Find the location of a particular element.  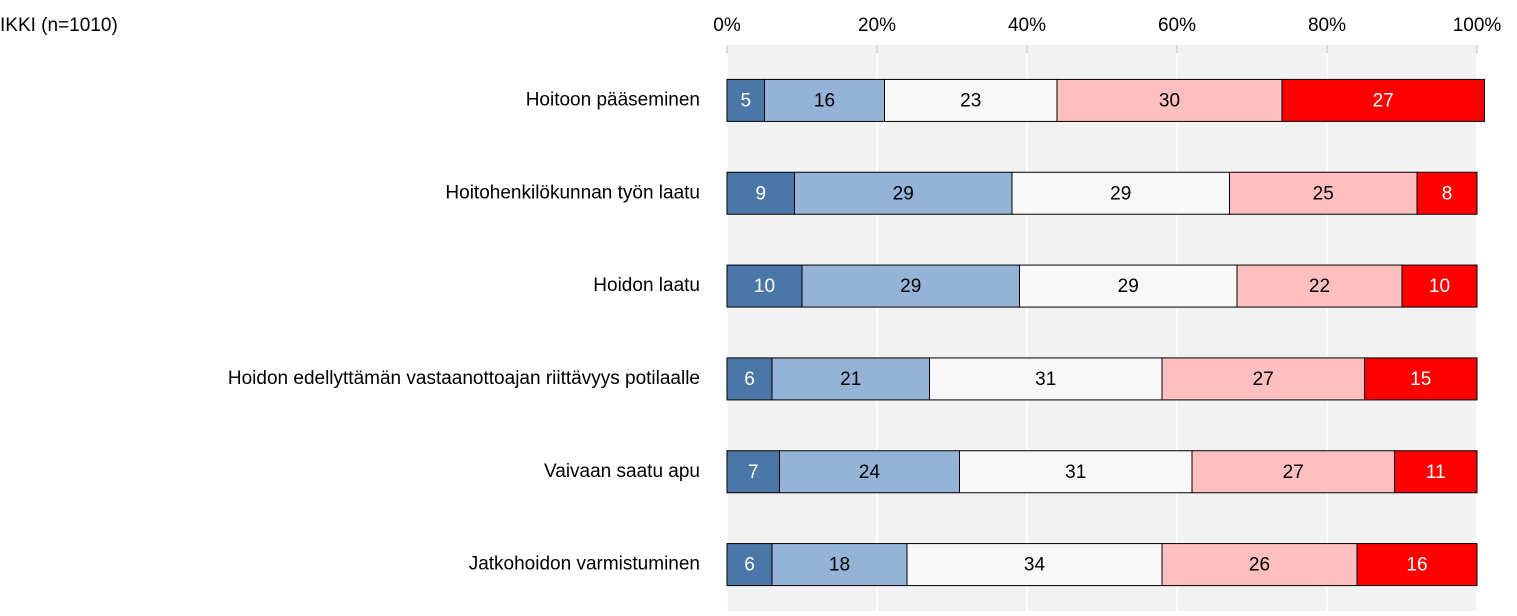

data-label: 9 is located at coordinates (760, 193).